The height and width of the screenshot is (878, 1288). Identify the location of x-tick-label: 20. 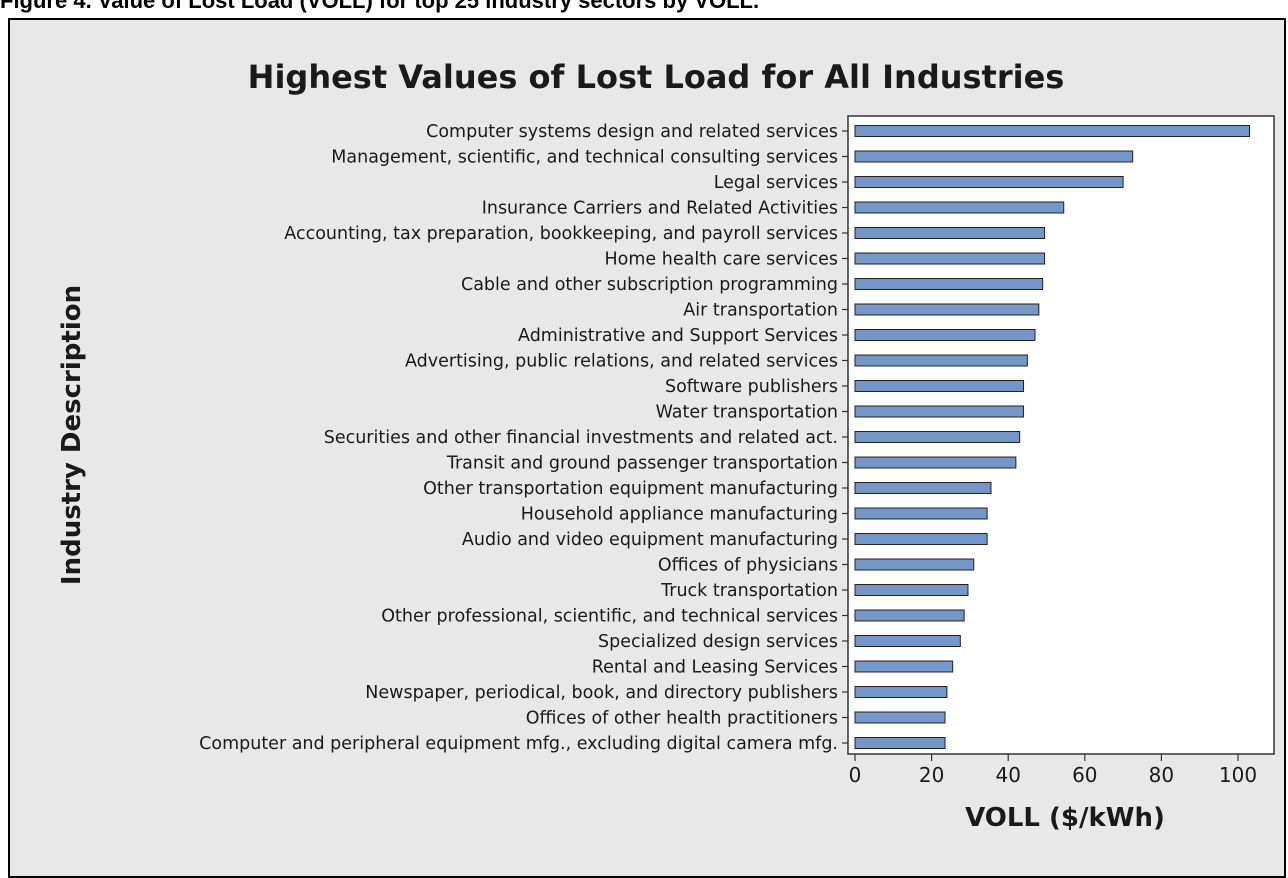
(931, 775).